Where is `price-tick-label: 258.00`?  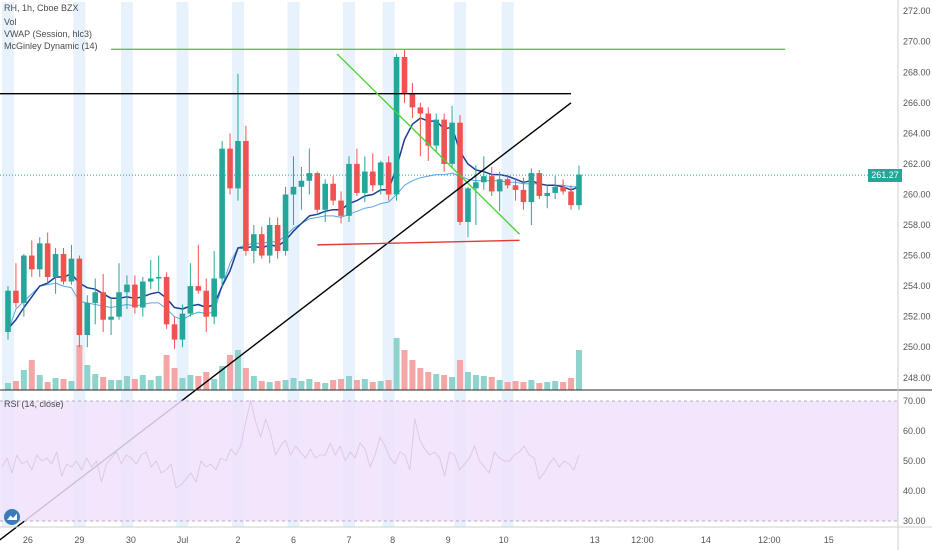 price-tick-label: 258.00 is located at coordinates (917, 225).